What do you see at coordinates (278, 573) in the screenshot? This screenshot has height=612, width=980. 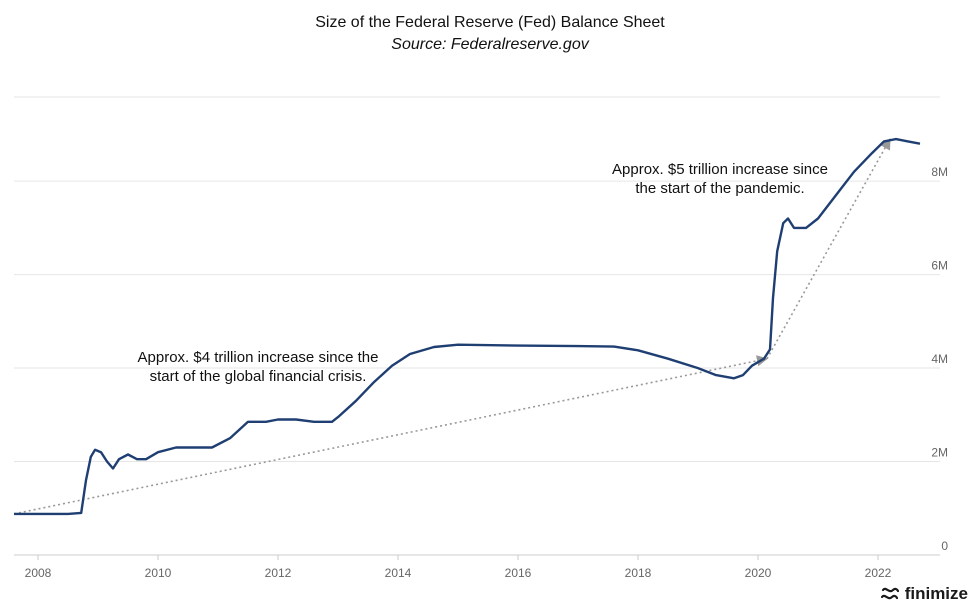 I see `x-tick-label: 2012` at bounding box center [278, 573].